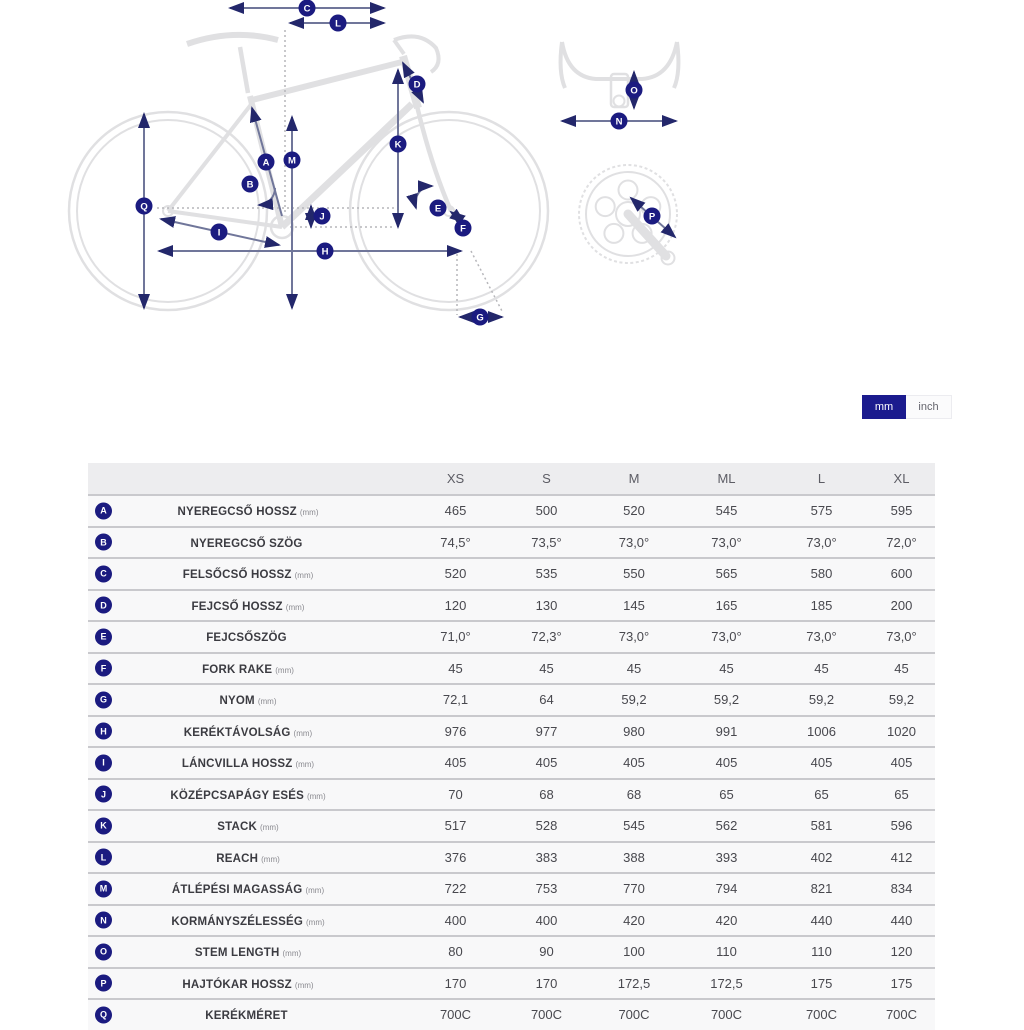 The image size is (1024, 1030). What do you see at coordinates (103, 731) in the screenshot?
I see `row-badge: H` at bounding box center [103, 731].